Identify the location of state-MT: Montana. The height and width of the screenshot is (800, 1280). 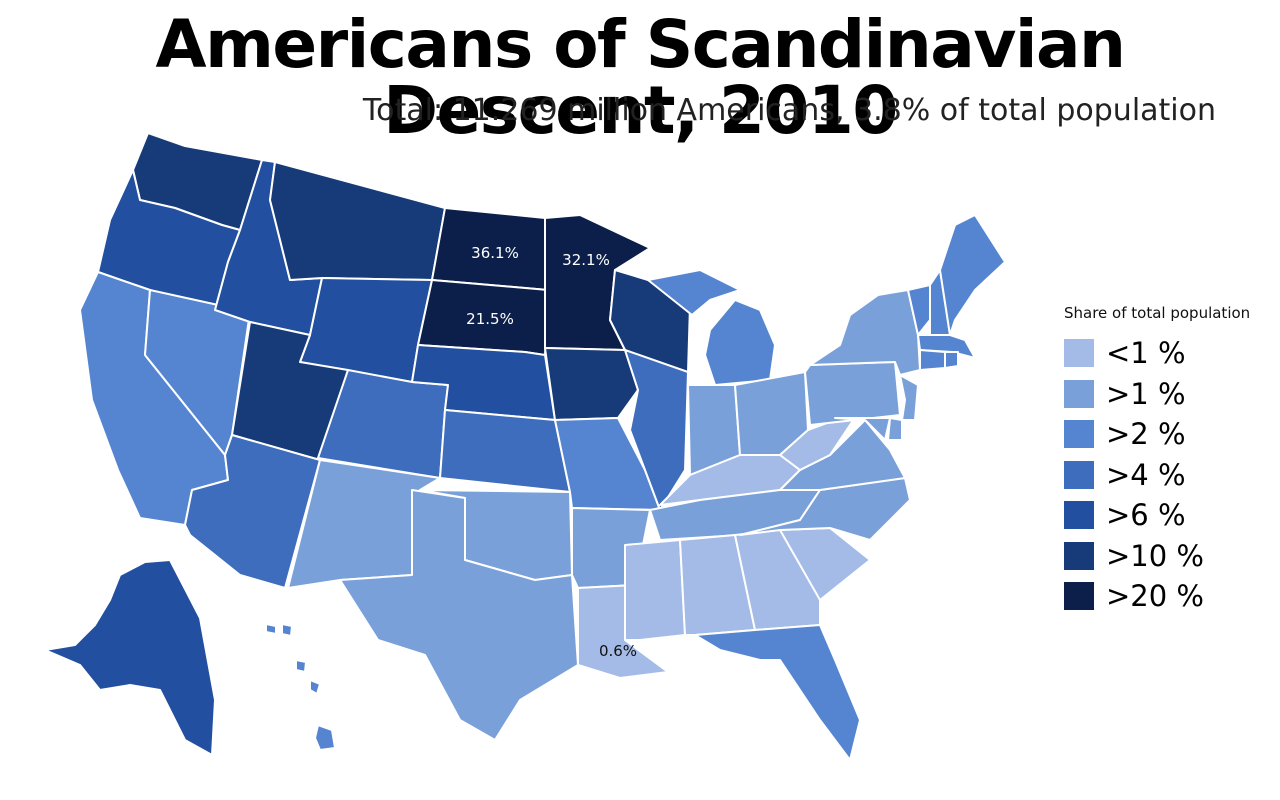
(357, 221).